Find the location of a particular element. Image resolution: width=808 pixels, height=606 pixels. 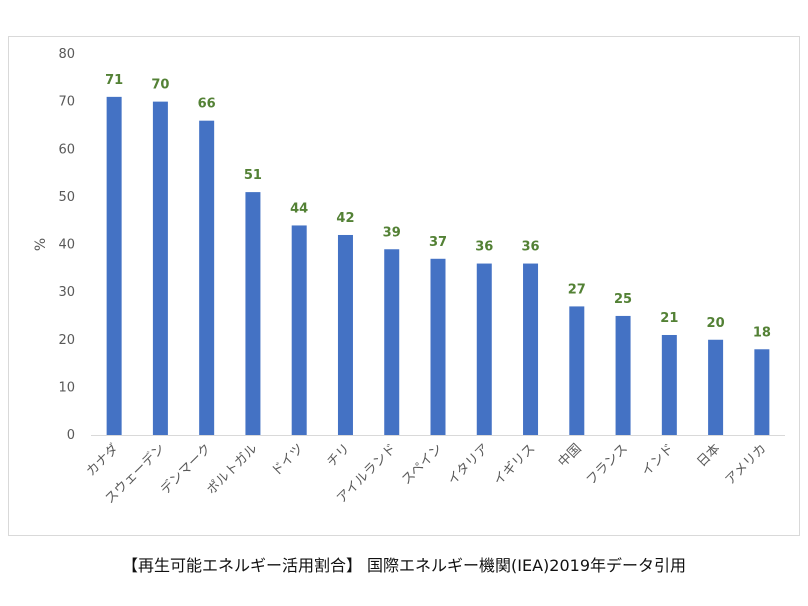

data-label: 51 is located at coordinates (253, 175).